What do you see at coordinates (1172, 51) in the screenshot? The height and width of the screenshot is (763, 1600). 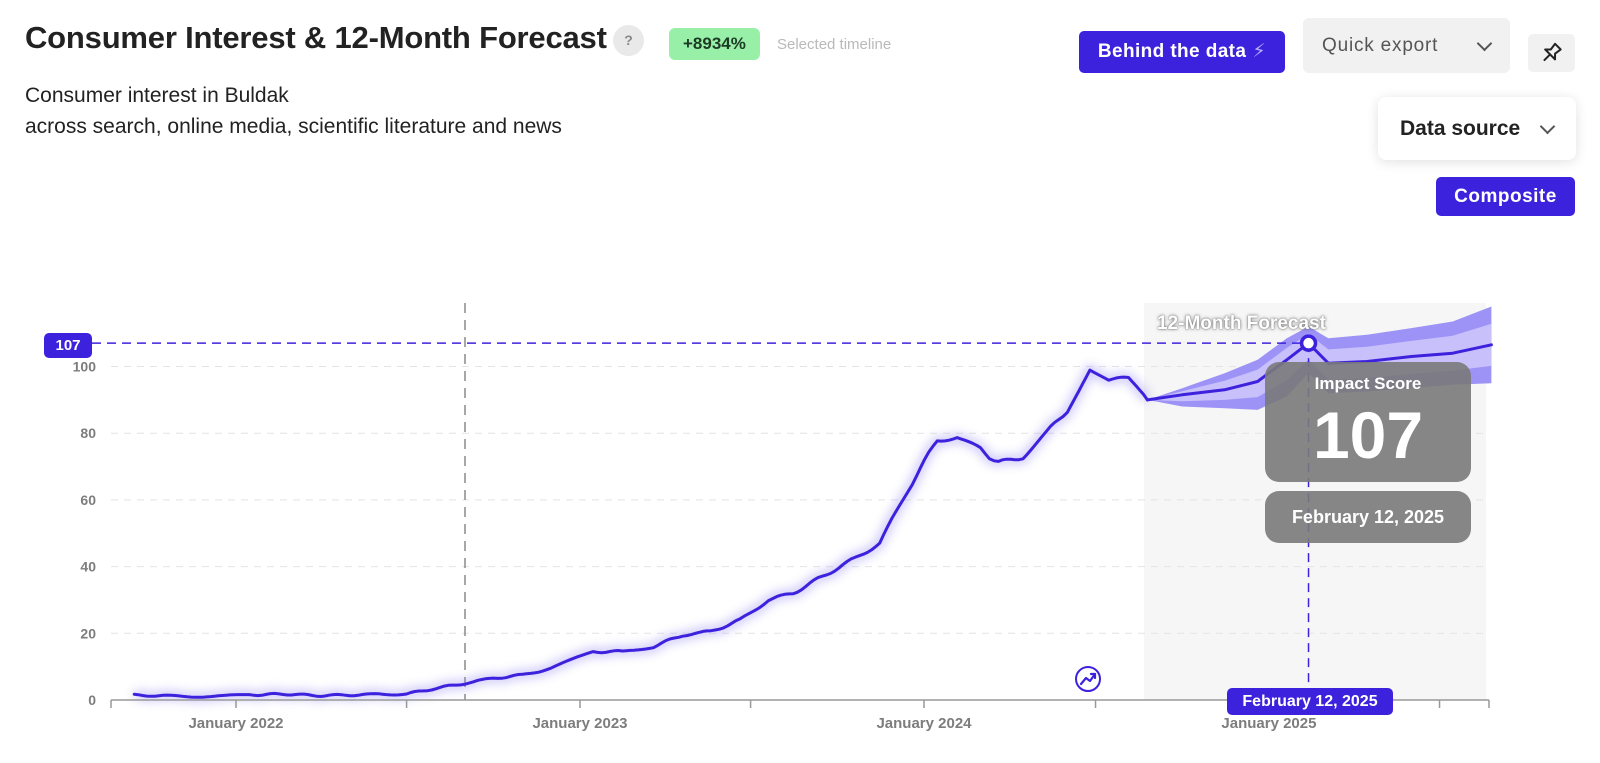 I see `behind-the-data-label: Behind the data` at bounding box center [1172, 51].